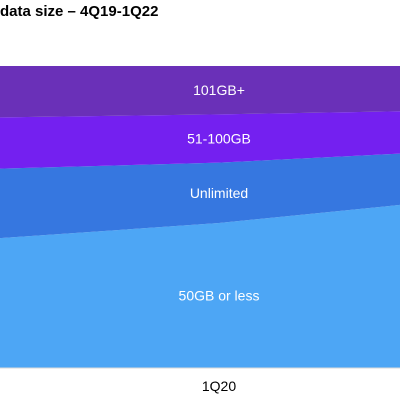 This screenshot has height=400, width=400. Describe the element at coordinates (219, 90) in the screenshot. I see `series-label-3: 101GB+` at that location.